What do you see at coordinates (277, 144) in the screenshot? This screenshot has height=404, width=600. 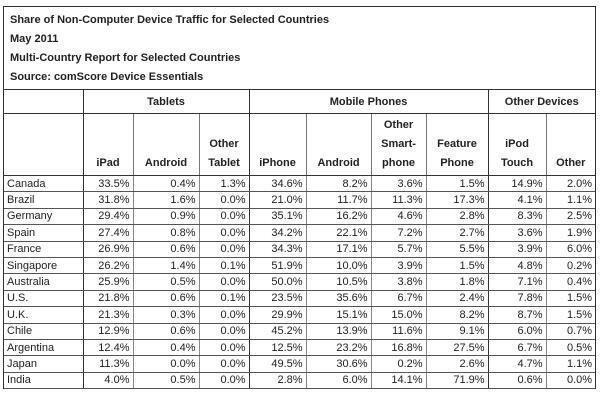 I see `column-header: iPhone` at bounding box center [277, 144].